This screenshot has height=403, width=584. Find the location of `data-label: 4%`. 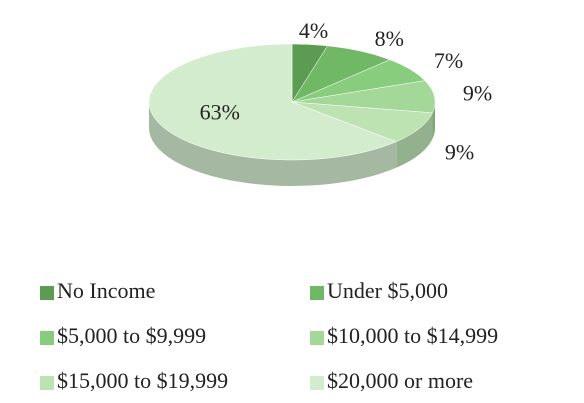

data-label: 4% is located at coordinates (313, 30).